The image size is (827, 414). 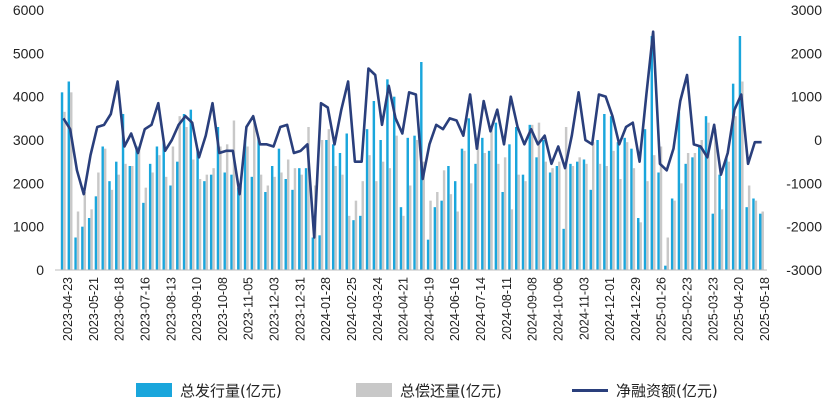 What do you see at coordinates (40, 270) in the screenshot?
I see `left-tick-label: 0` at bounding box center [40, 270].